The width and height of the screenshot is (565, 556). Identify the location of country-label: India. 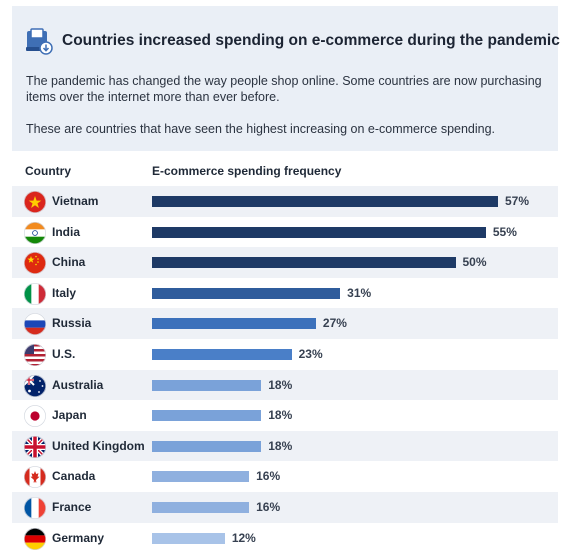
(66, 231).